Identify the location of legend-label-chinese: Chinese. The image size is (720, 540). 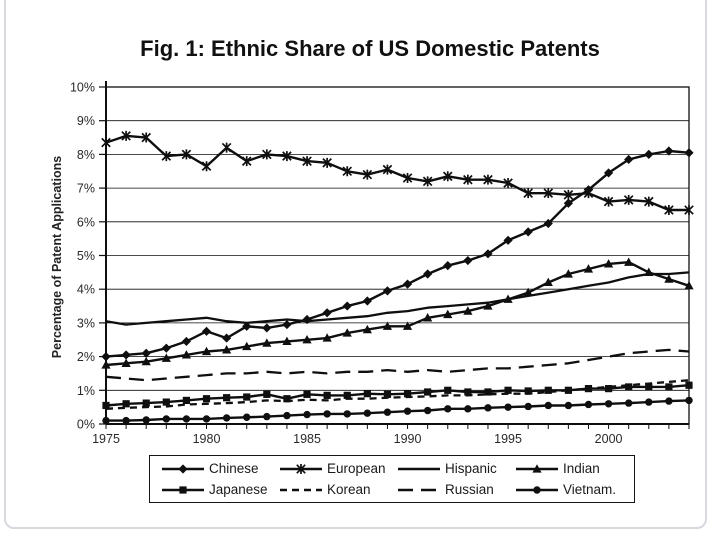
(234, 468).